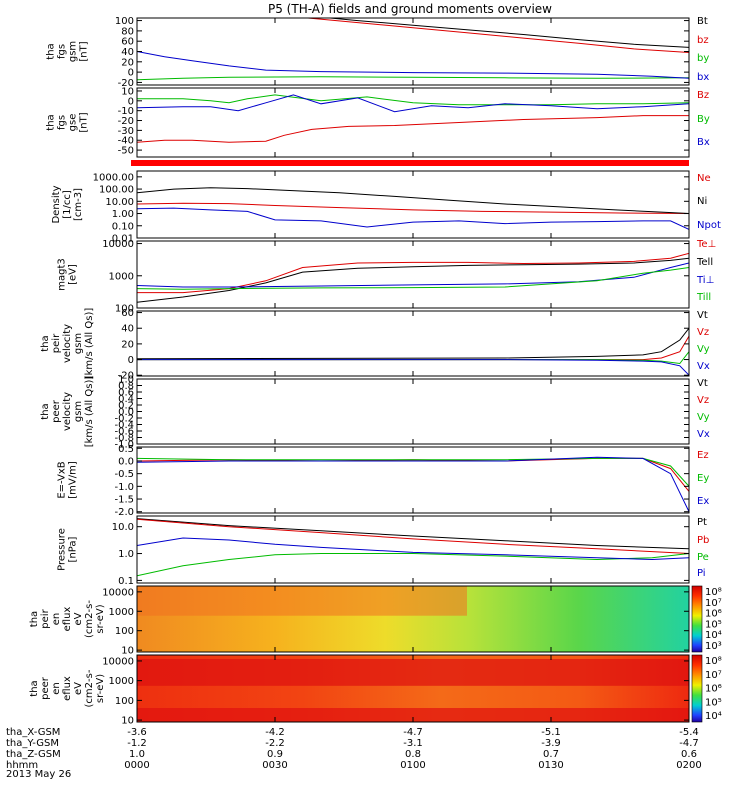  I want to click on series-Vt, so click(413, 343).